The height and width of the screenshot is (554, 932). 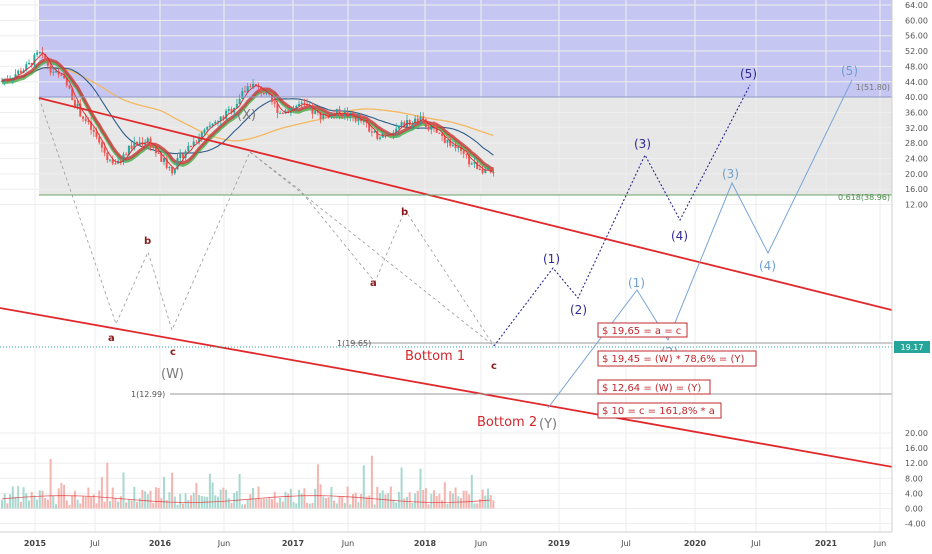 I want to click on time-tick-label: Jul, so click(x=755, y=543).